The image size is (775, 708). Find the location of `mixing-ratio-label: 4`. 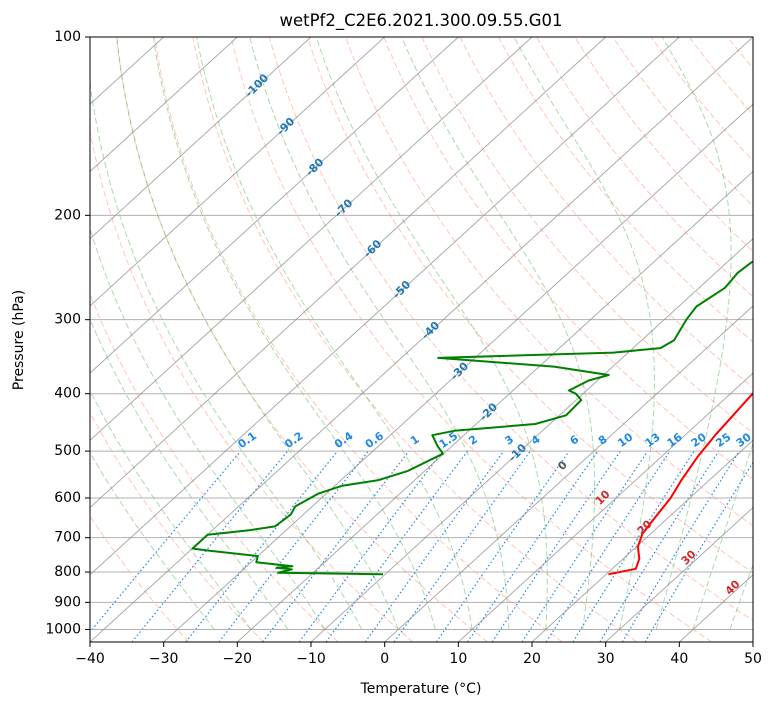

mixing-ratio-label: 4 is located at coordinates (536, 439).